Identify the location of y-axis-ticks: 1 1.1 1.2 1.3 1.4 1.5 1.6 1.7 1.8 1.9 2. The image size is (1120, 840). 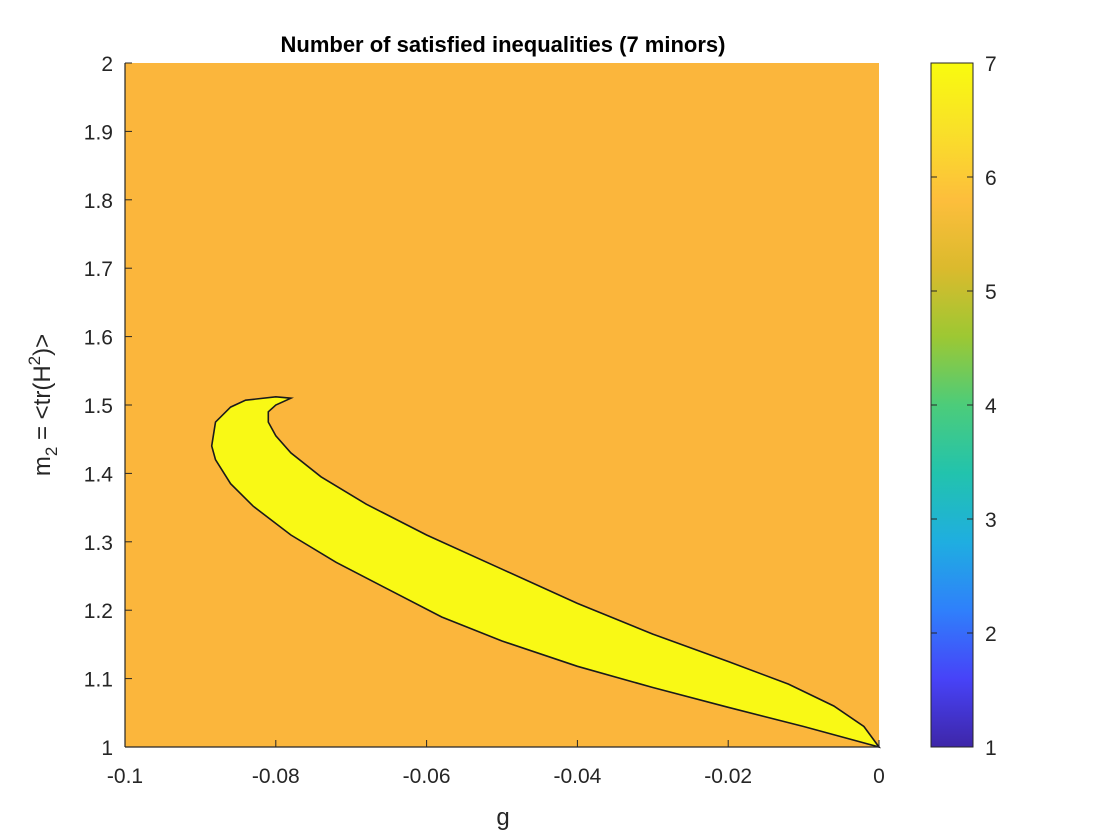
(108, 406).